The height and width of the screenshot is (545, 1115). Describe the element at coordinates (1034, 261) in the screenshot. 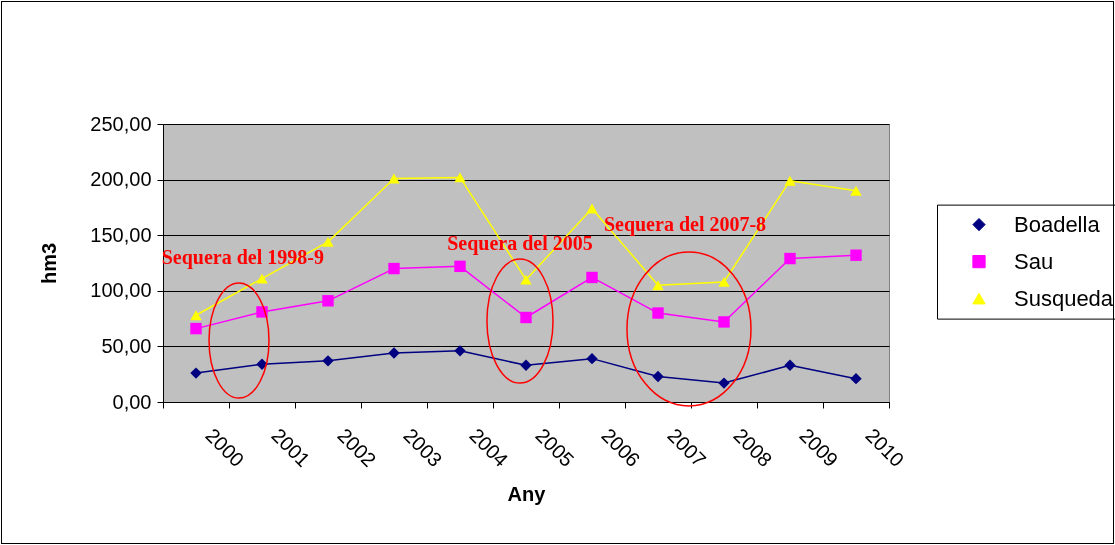

I see `legend-label: Sau` at that location.